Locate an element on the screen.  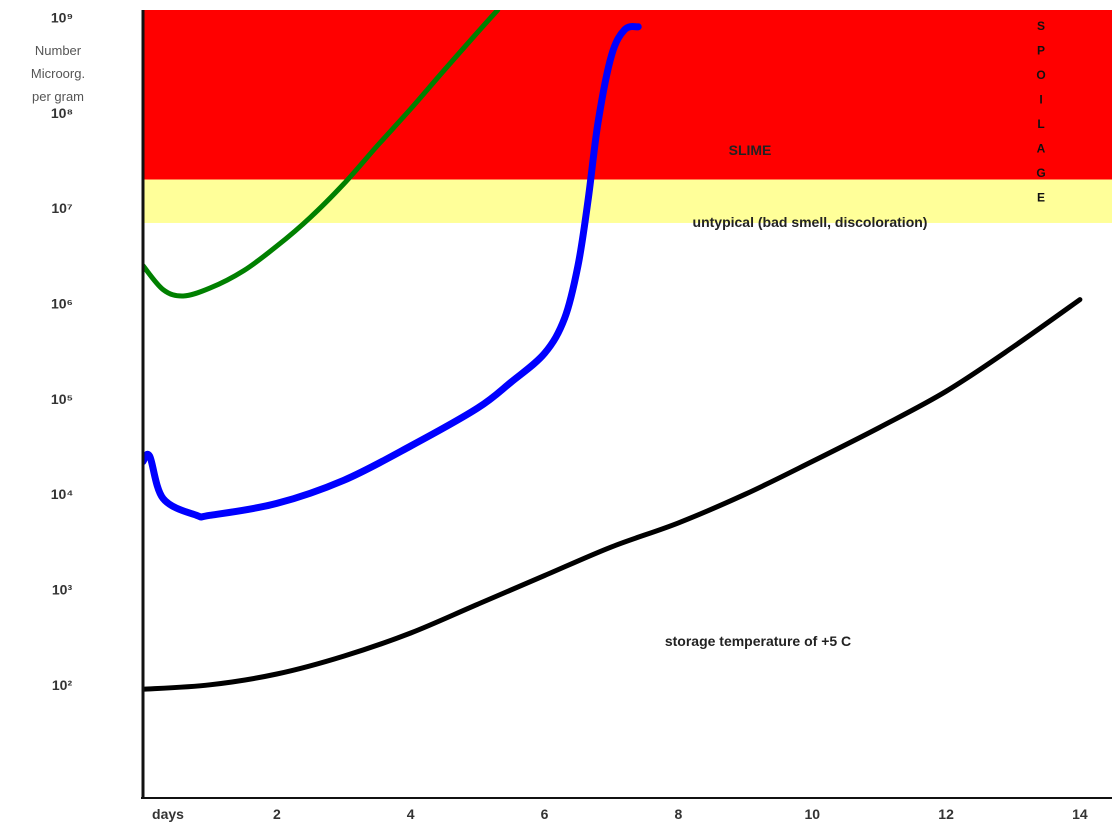
x-tick-label: 10 is located at coordinates (812, 814).